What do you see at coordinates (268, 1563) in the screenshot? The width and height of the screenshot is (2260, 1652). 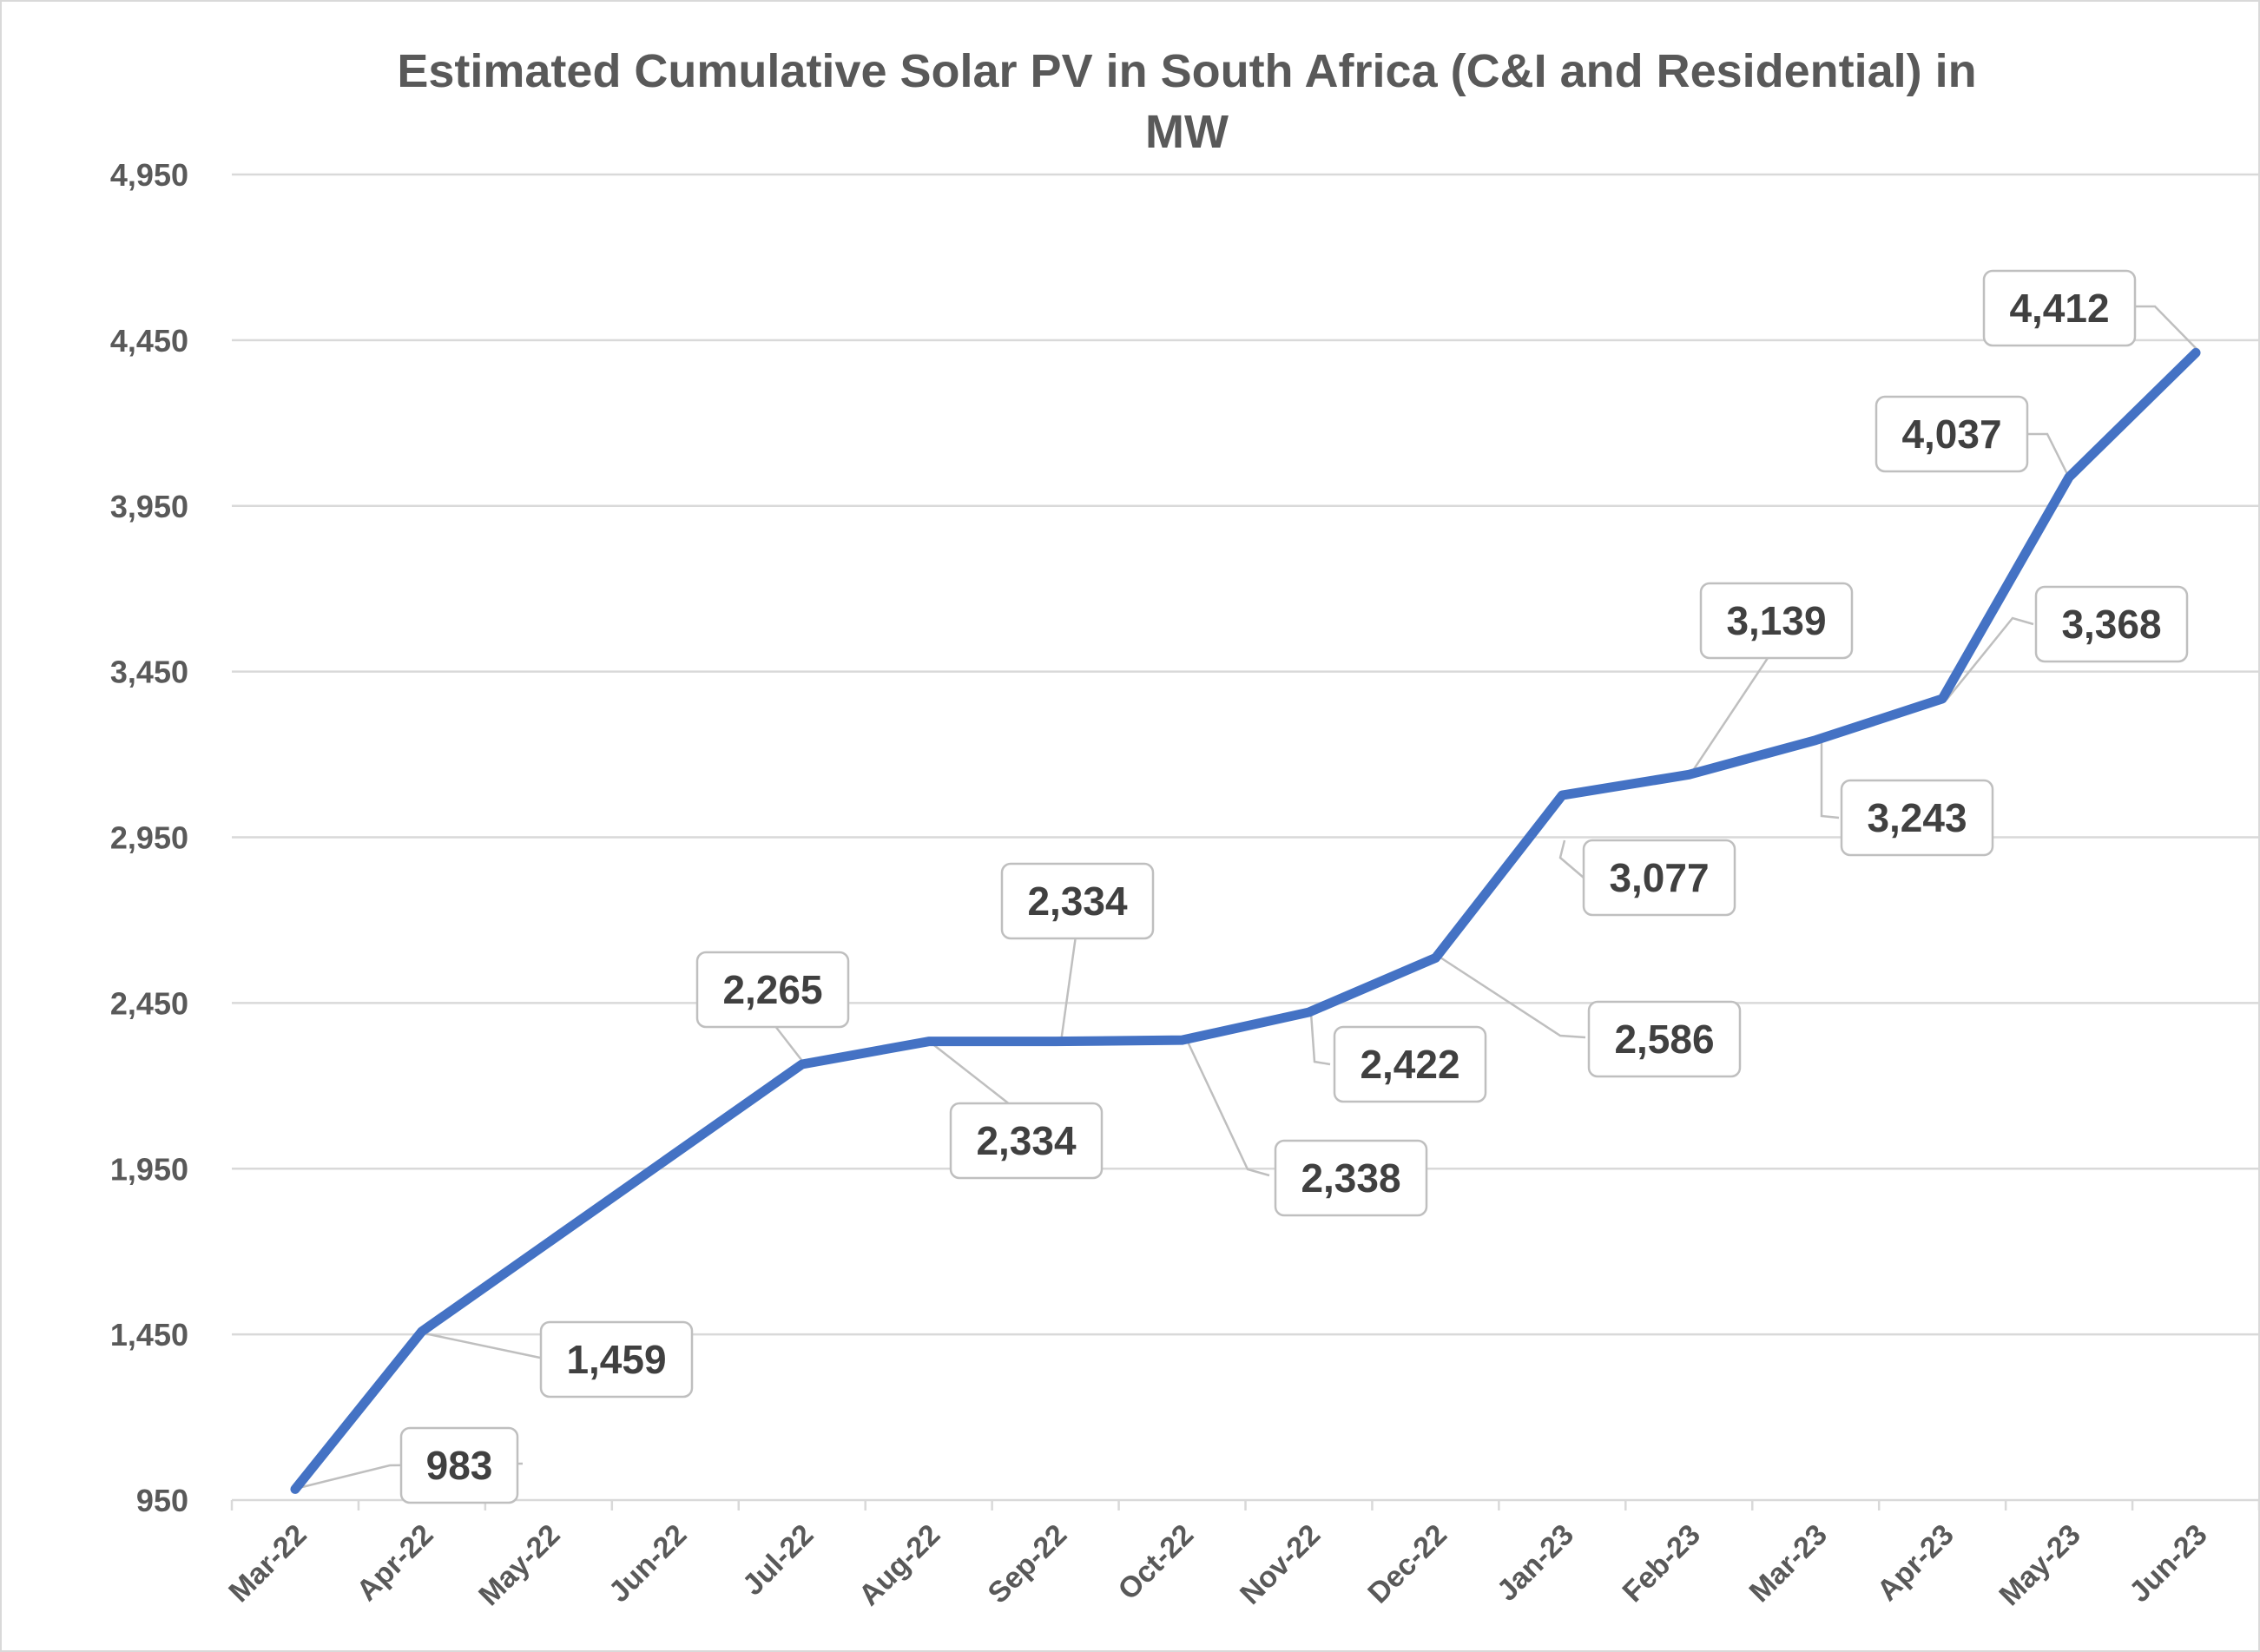 I see `x-tick-label: Mar-22` at bounding box center [268, 1563].